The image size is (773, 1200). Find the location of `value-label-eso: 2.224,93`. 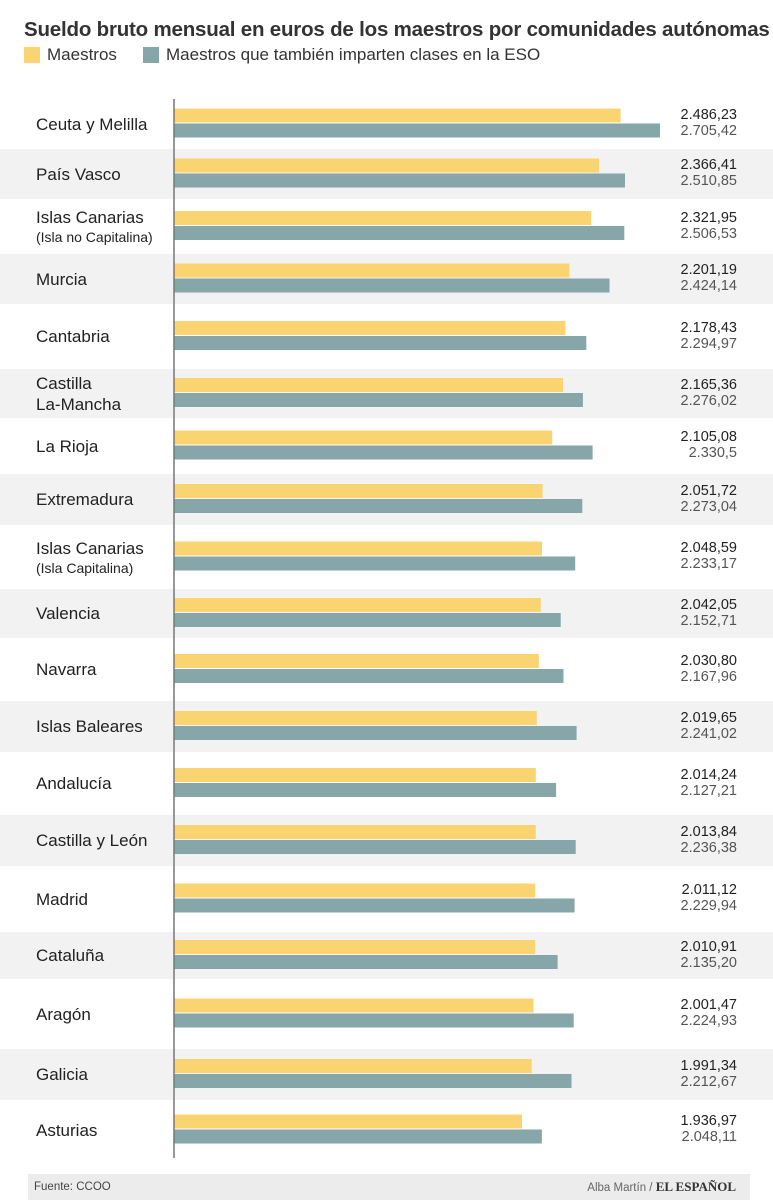

value-label-eso: 2.224,93 is located at coordinates (708, 1021).